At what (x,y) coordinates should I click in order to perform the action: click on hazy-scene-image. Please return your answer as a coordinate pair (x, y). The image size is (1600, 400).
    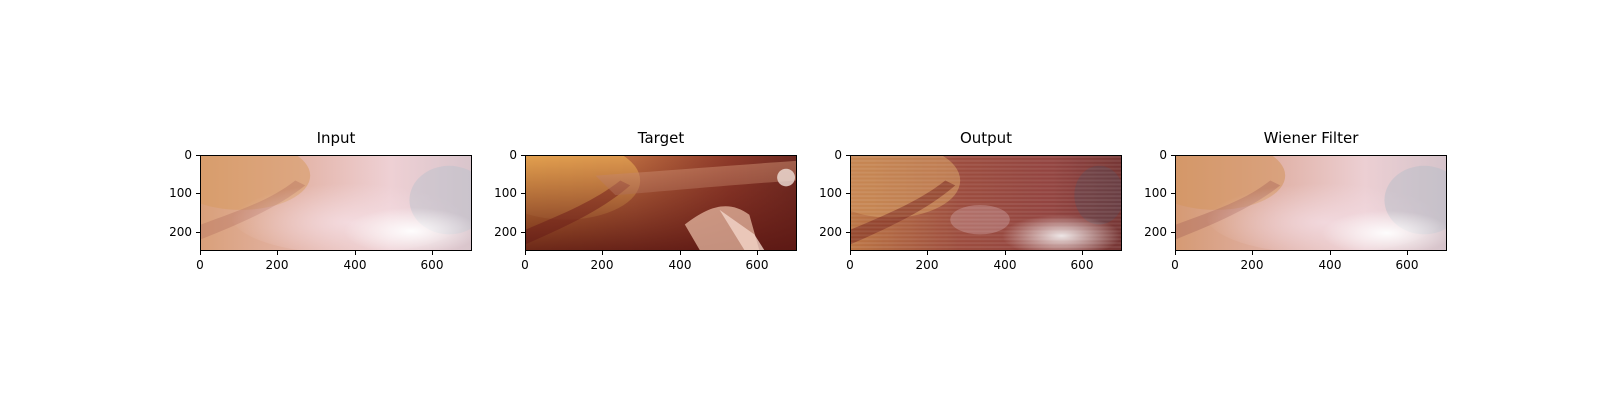
    Looking at the image, I should click on (336, 203).